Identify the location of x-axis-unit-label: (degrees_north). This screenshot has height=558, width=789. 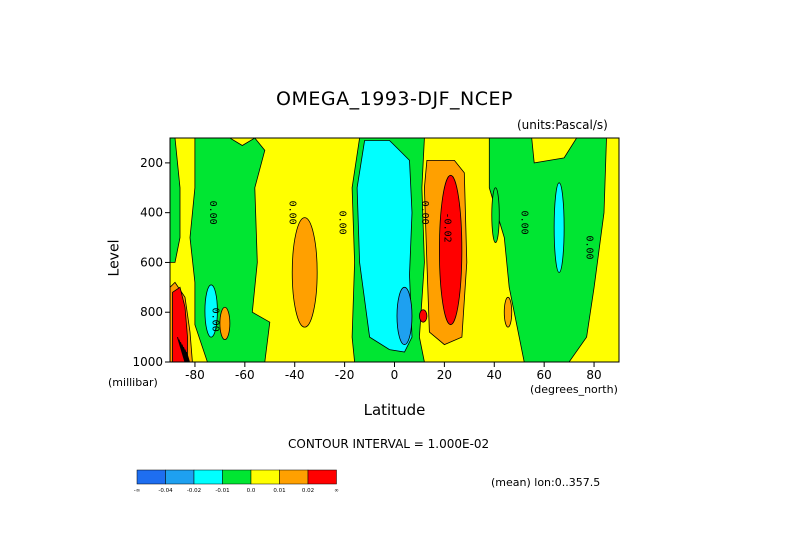
(574, 389).